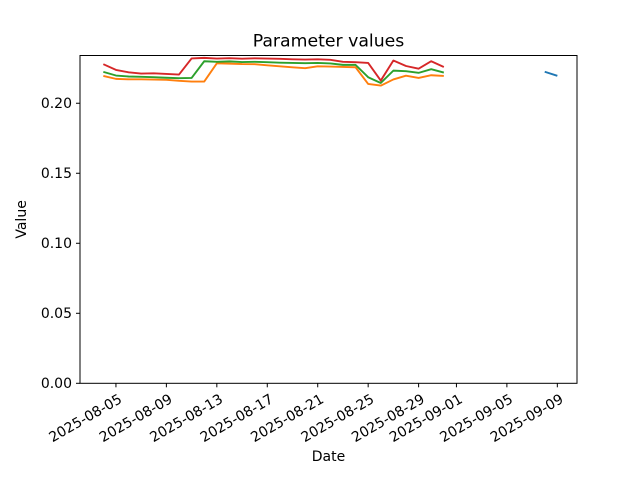 This screenshot has height=480, width=640. Describe the element at coordinates (56, 174) in the screenshot. I see `y-tick-label: 0.15` at that location.